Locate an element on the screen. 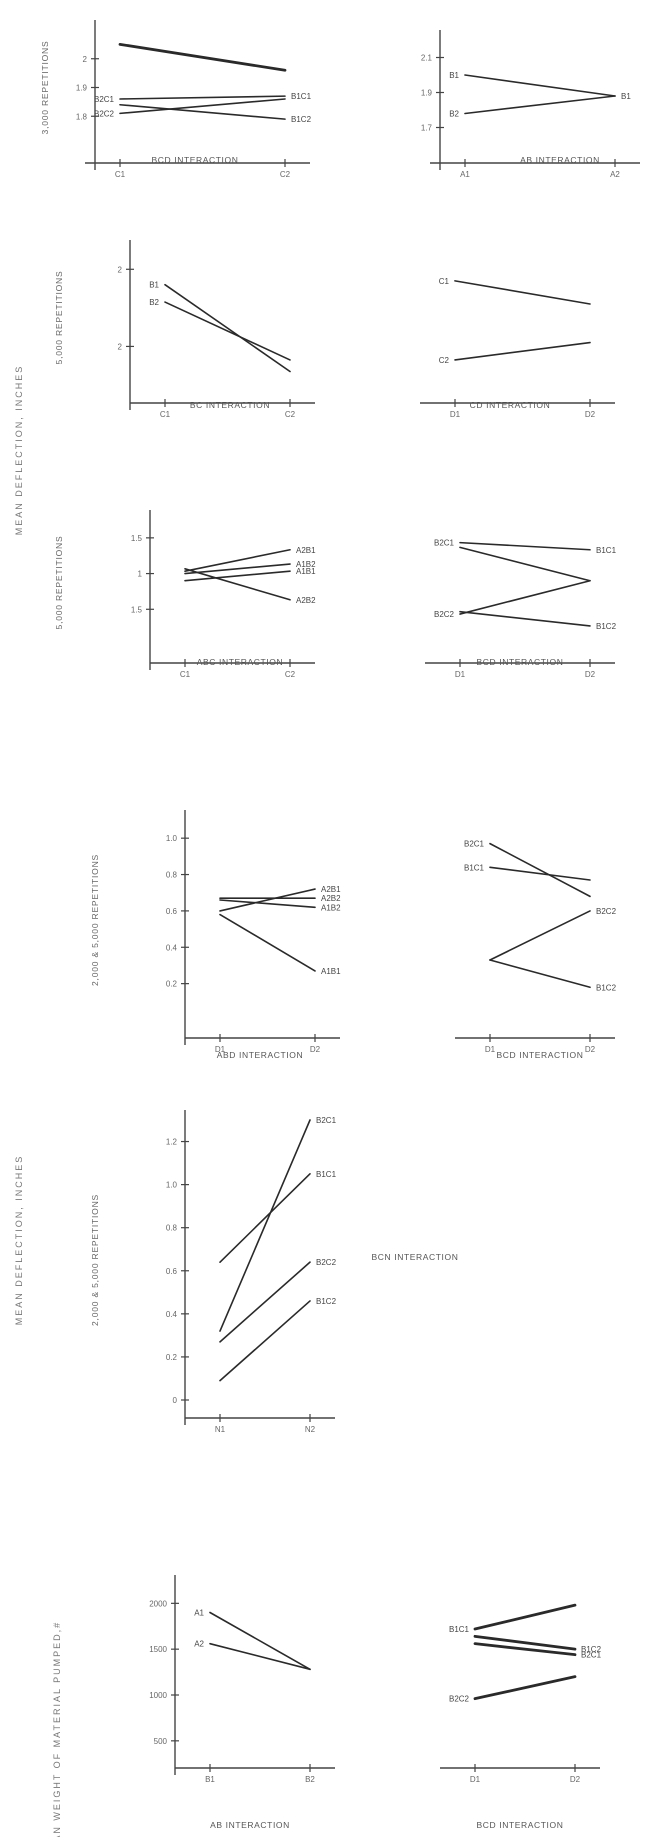  side-label-top: MEAN DEFLECTION, INCHES is located at coordinates (19, 450).